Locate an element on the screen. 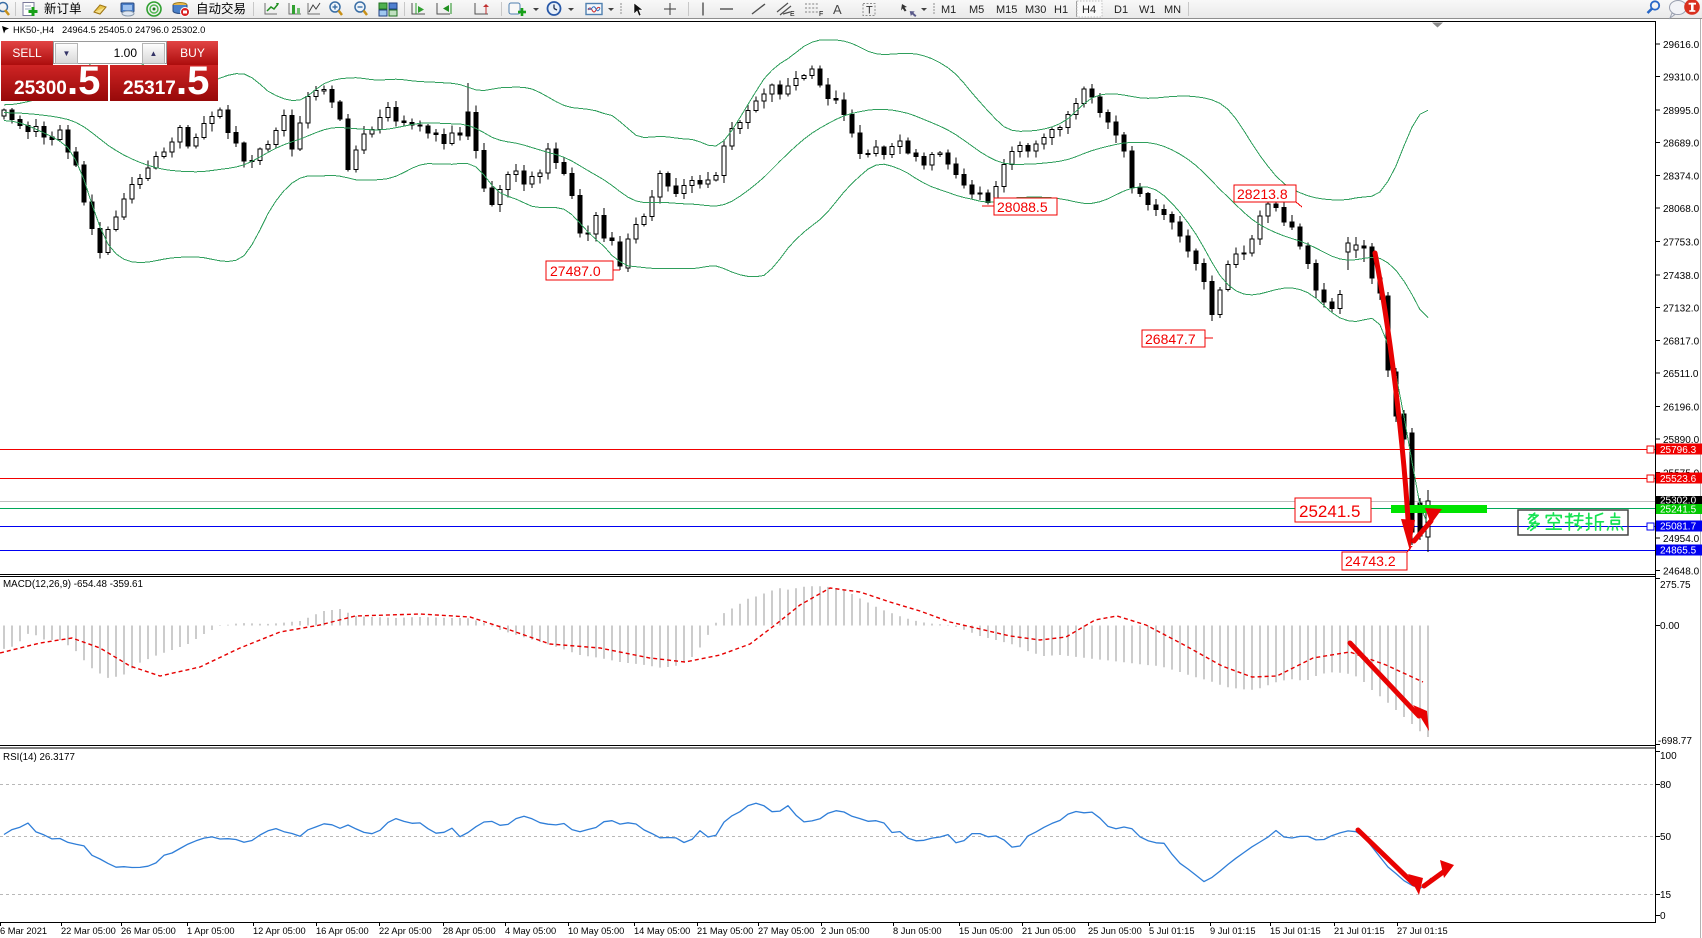 The width and height of the screenshot is (1702, 938). svg-text: 22 Mar 05:00 is located at coordinates (88, 931).